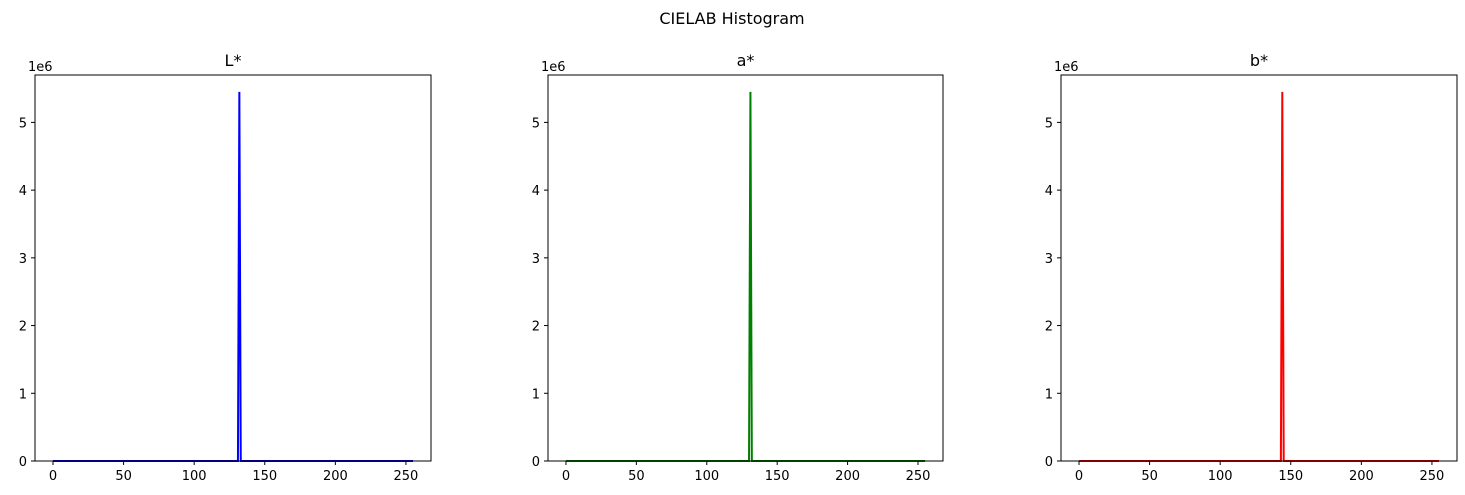  I want to click on subplot-title: b*, so click(1259, 60).